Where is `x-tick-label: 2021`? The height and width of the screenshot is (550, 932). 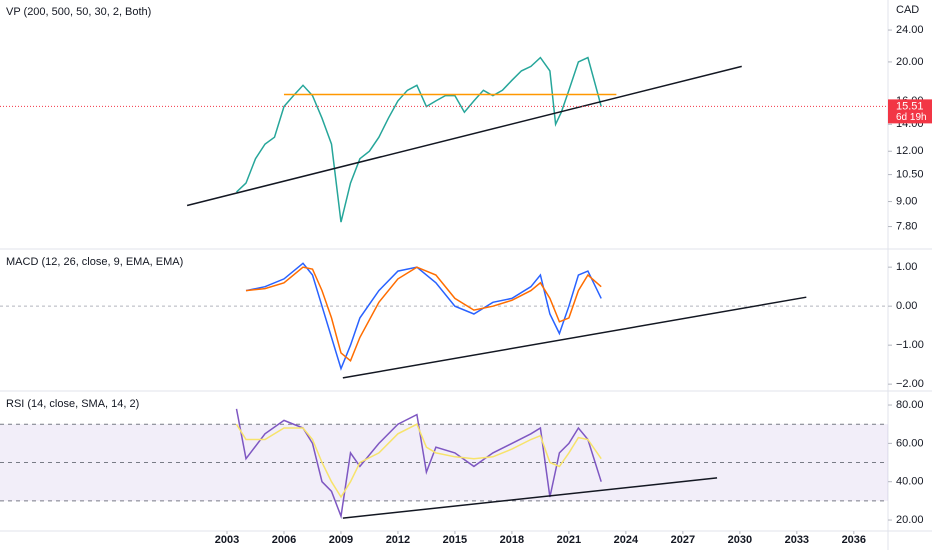
x-tick-label: 2021 is located at coordinates (569, 540).